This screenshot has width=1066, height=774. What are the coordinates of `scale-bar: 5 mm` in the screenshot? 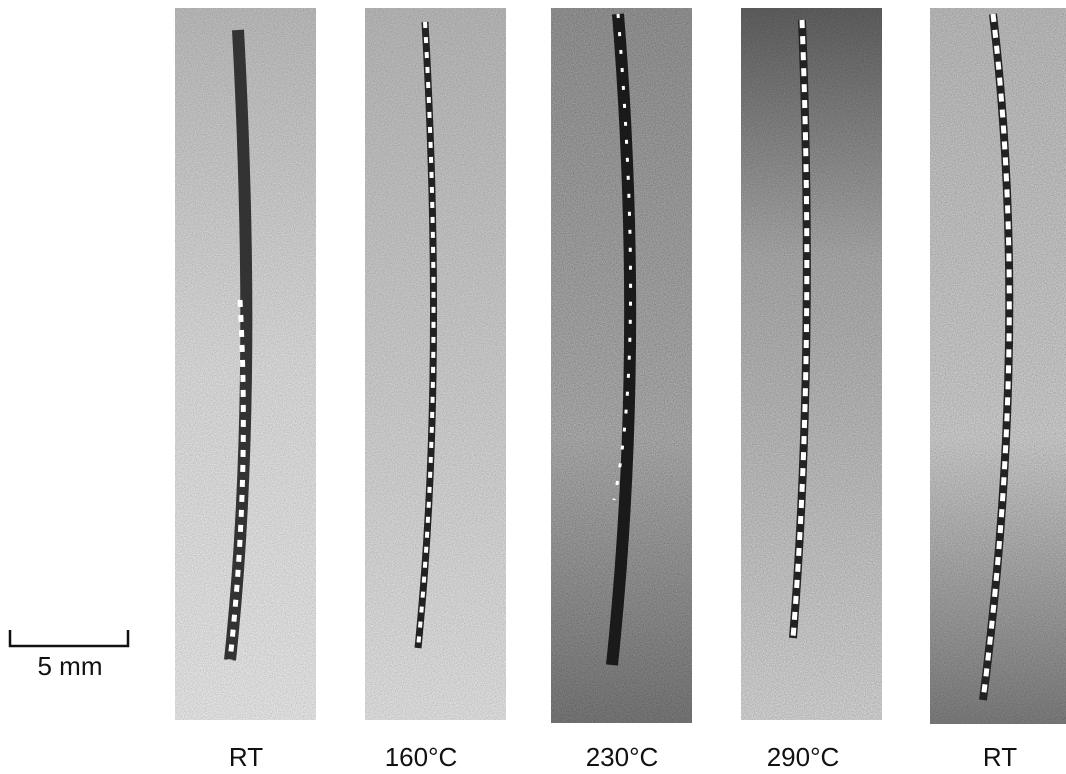 It's located at (69, 655).